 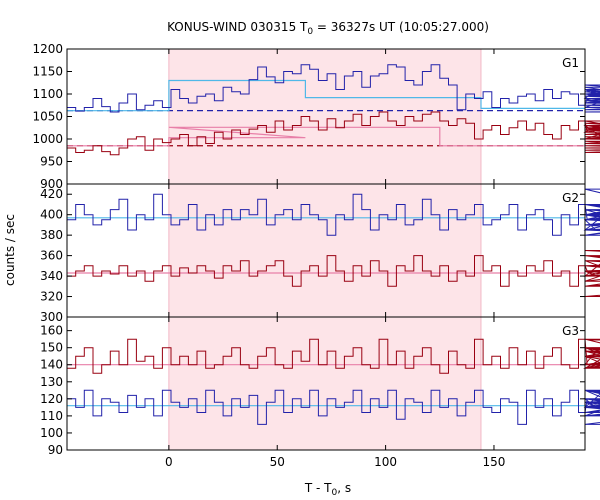 What do you see at coordinates (335, 493) in the screenshot?
I see `x-axis-label-subscript: 0` at bounding box center [335, 493].